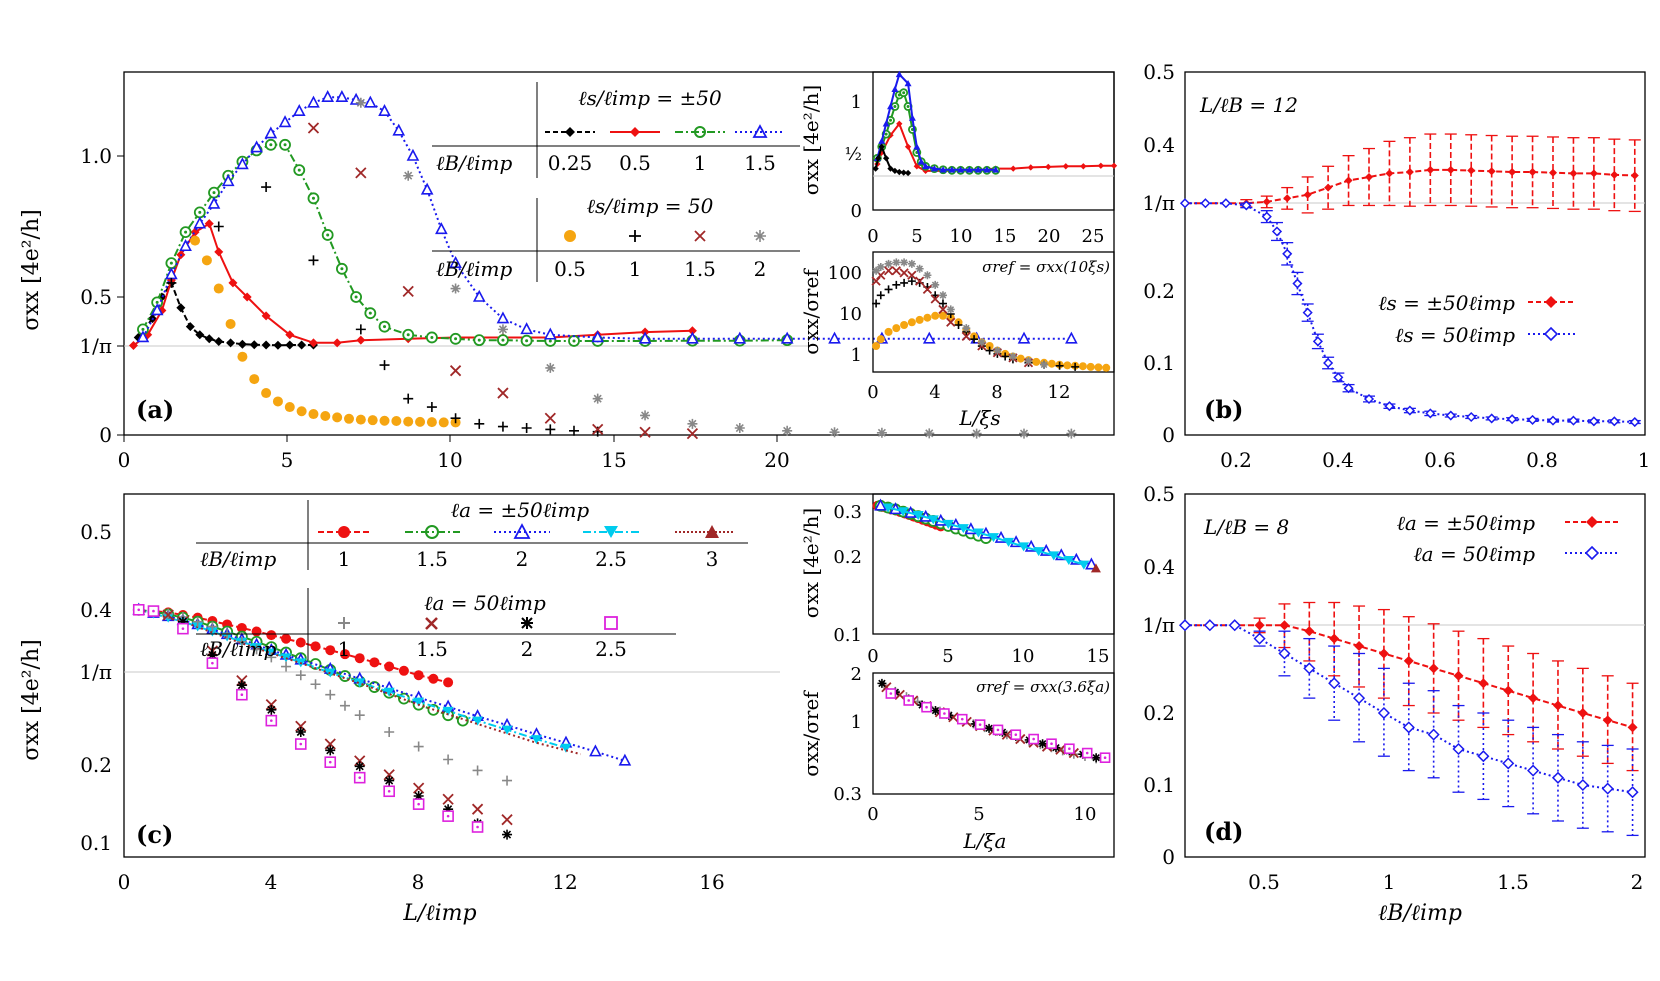 This screenshot has width=1660, height=981. I want to click on panel-c-yticks: 0.1 0.2 1/π 0.4 0.5, so click(95, 687).